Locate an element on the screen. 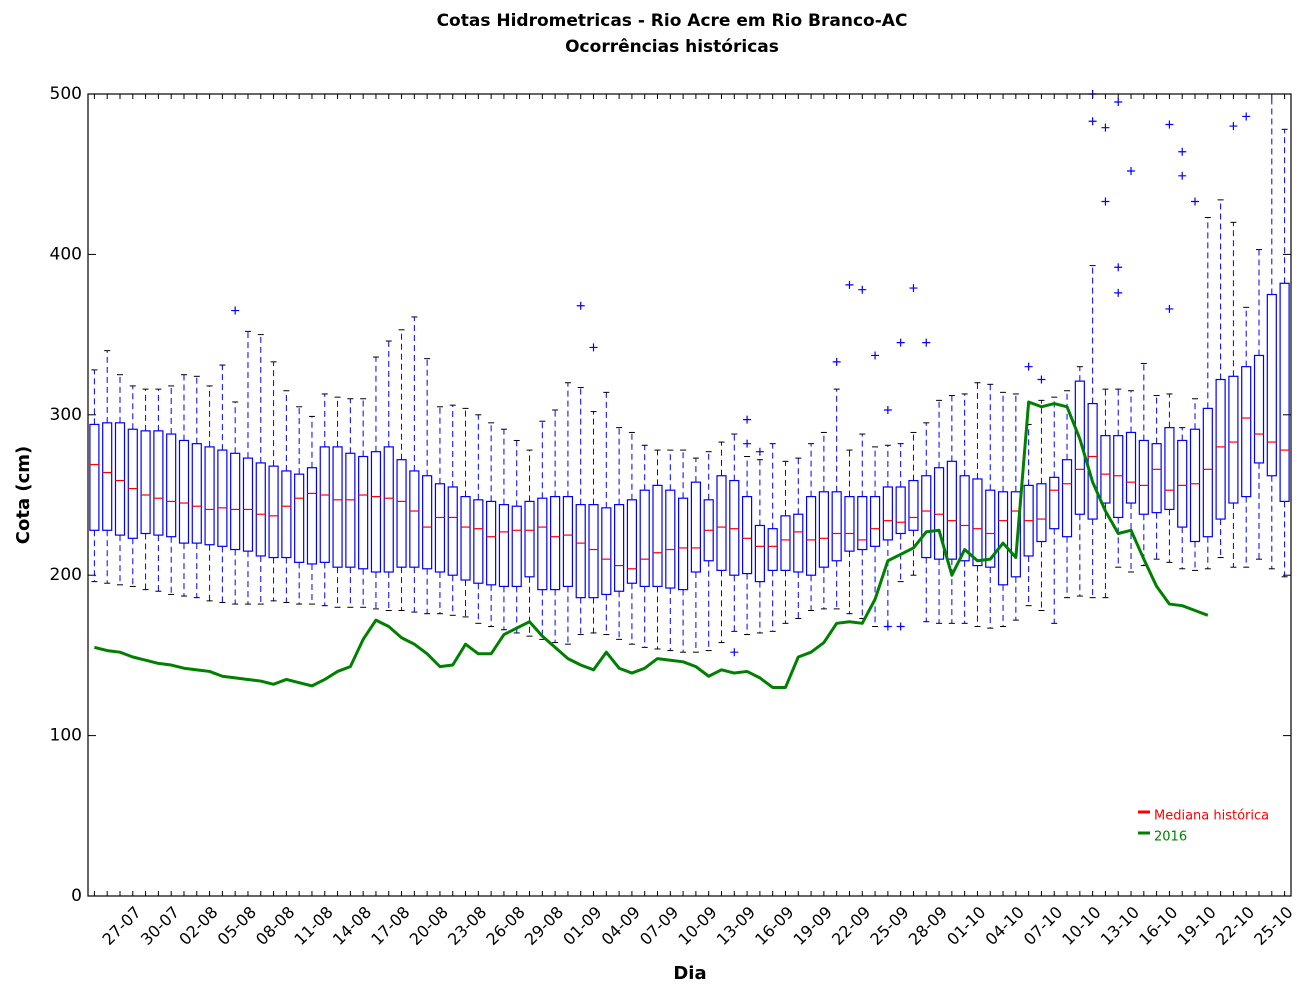 The image size is (1311, 985). x-tick-label: 26-08 is located at coordinates (505, 926).